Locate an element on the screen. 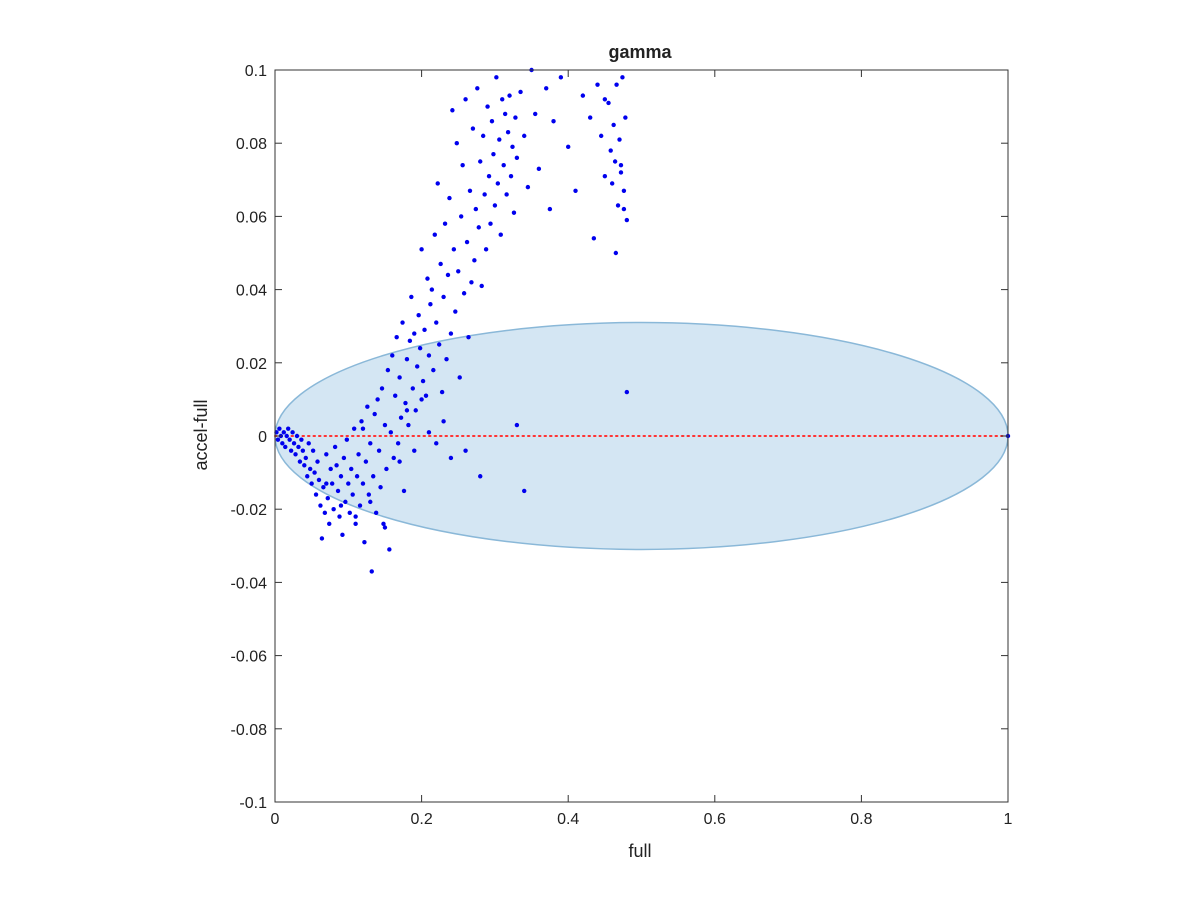 Image resolution: width=1200 pixels, height=900 pixels. y-tick-label: -0.04 is located at coordinates (249, 583).